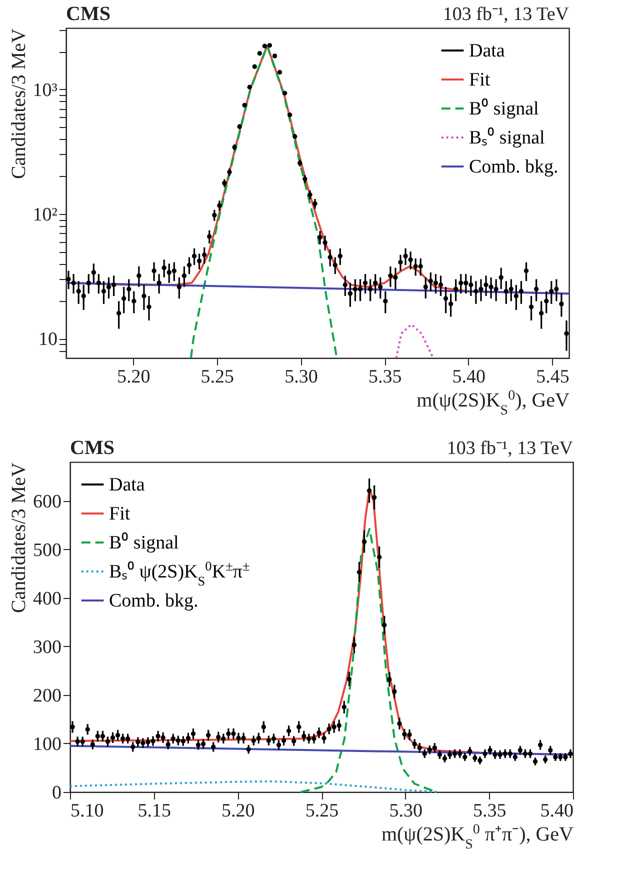 This screenshot has height=890, width=629. What do you see at coordinates (45, 90) in the screenshot?
I see `y-tick-label: 10³` at bounding box center [45, 90].